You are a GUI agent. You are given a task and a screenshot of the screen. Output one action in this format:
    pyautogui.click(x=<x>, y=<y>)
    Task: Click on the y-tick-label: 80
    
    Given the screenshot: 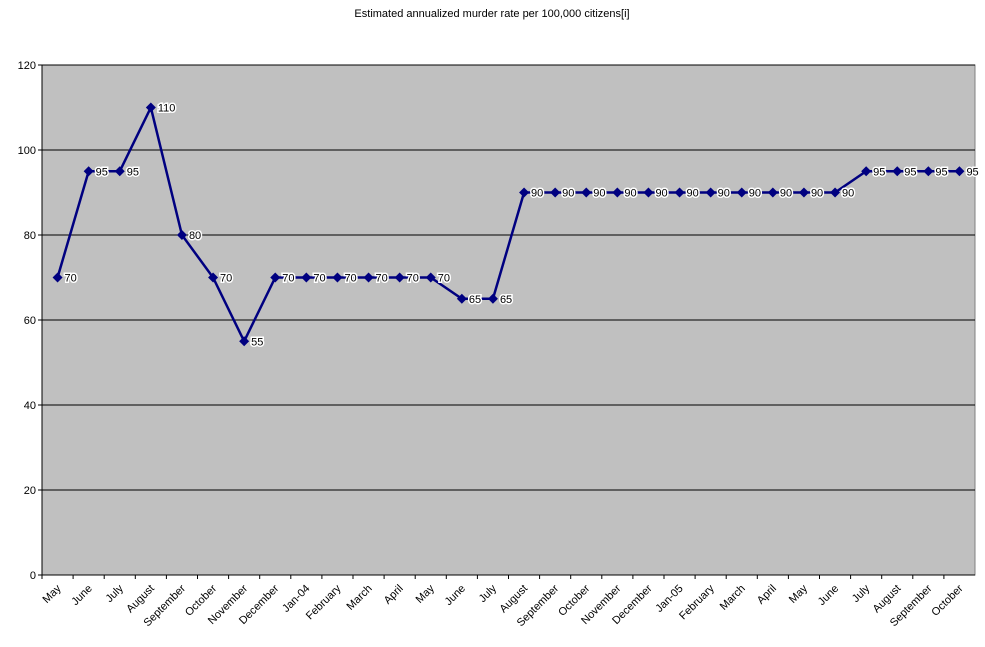 What is the action you would take?
    pyautogui.click(x=30, y=236)
    